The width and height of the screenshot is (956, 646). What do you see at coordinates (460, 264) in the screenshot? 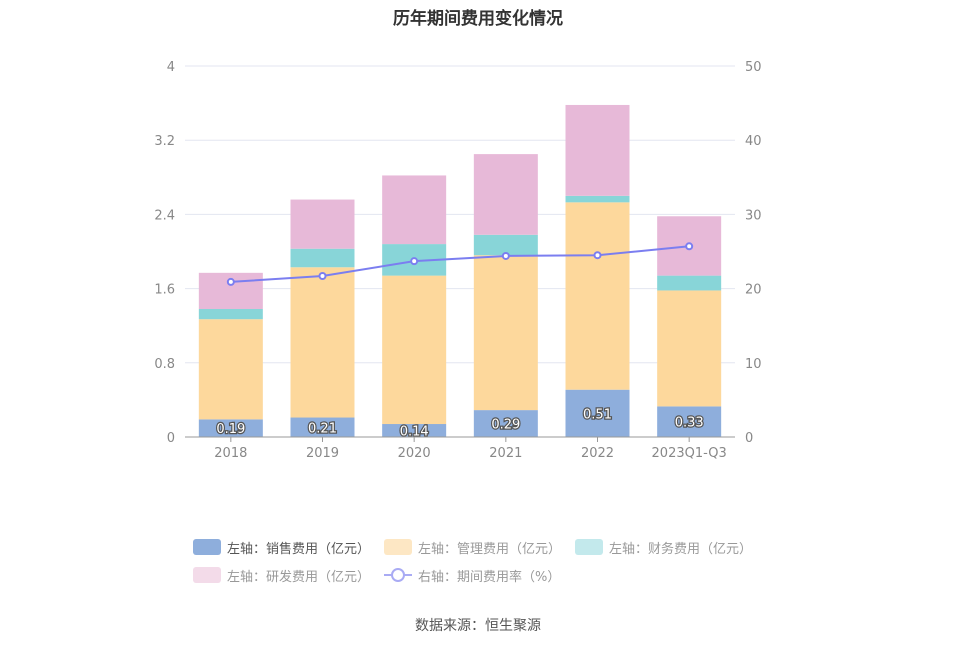
I see `rate-line` at bounding box center [460, 264].